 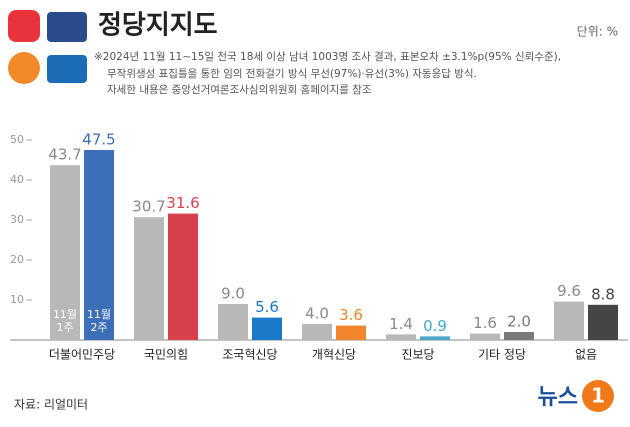 What do you see at coordinates (502, 355) in the screenshot?
I see `x-tick-label: 기타 정당` at bounding box center [502, 355].